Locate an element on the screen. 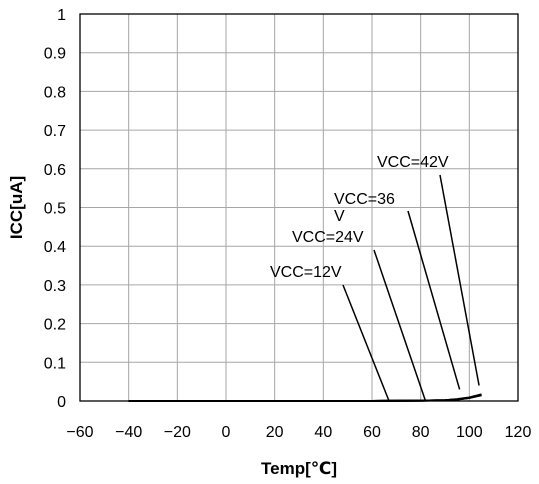 The height and width of the screenshot is (484, 539). annotation-label-line: VCC=36 is located at coordinates (364, 199).